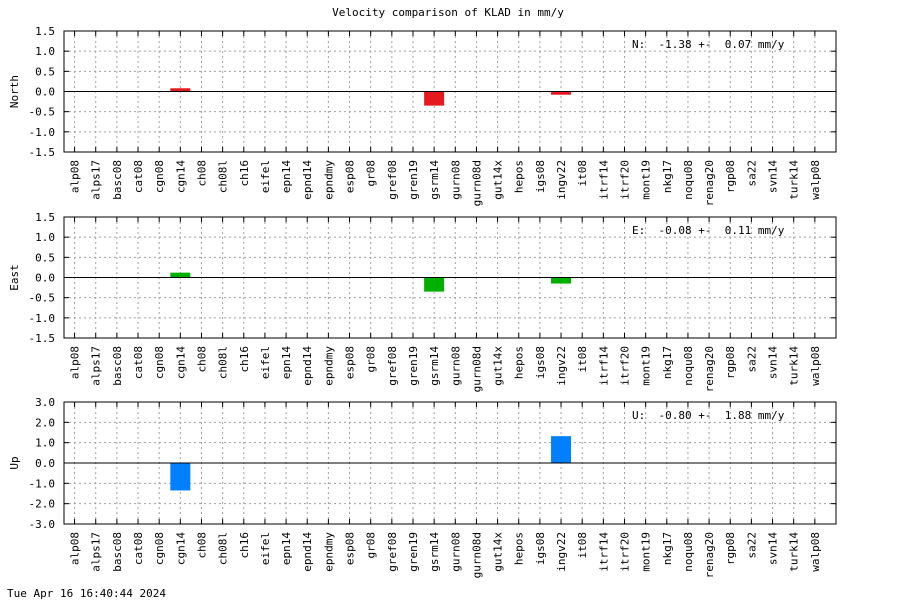 Image resolution: width=900 pixels, height=600 pixels. I want to click on x-tick-label: igs08, so click(540, 548).